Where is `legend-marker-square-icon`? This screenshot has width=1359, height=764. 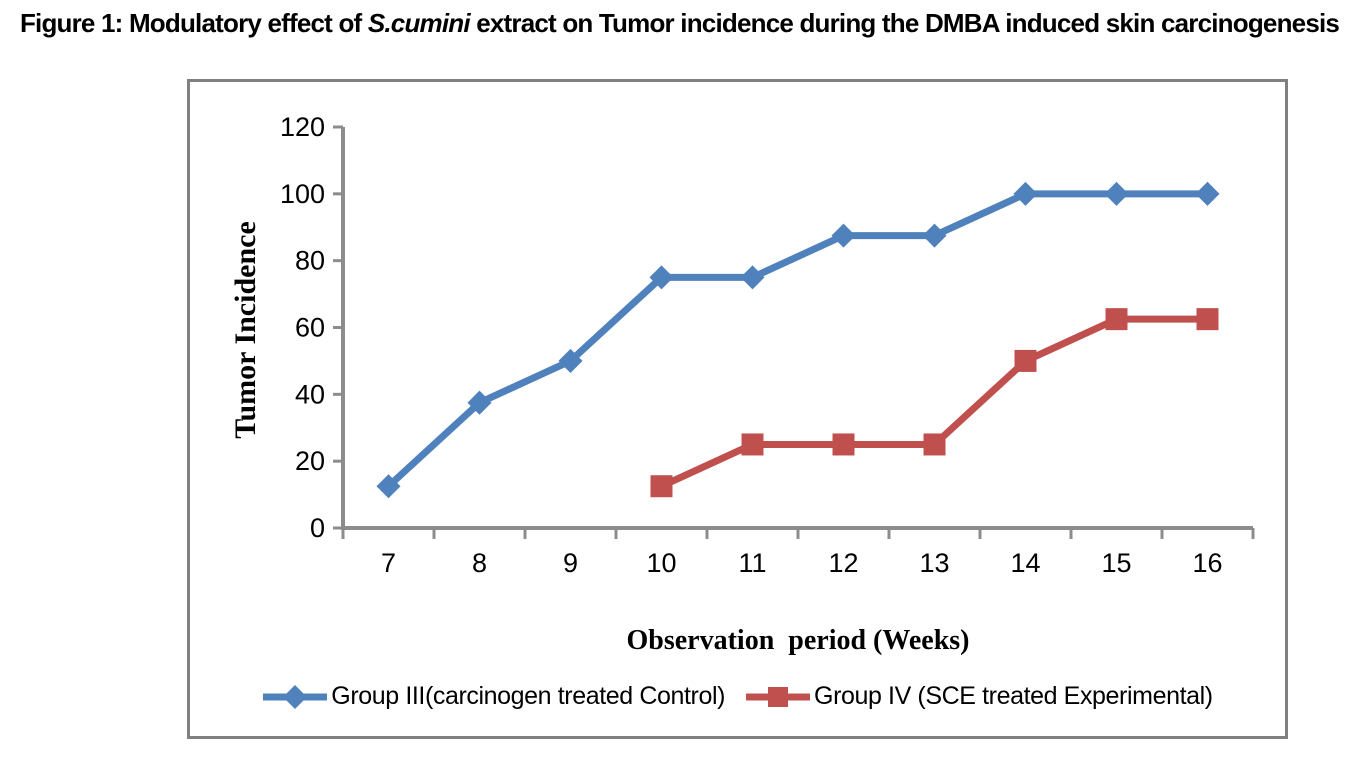 legend-marker-square-icon is located at coordinates (778, 696).